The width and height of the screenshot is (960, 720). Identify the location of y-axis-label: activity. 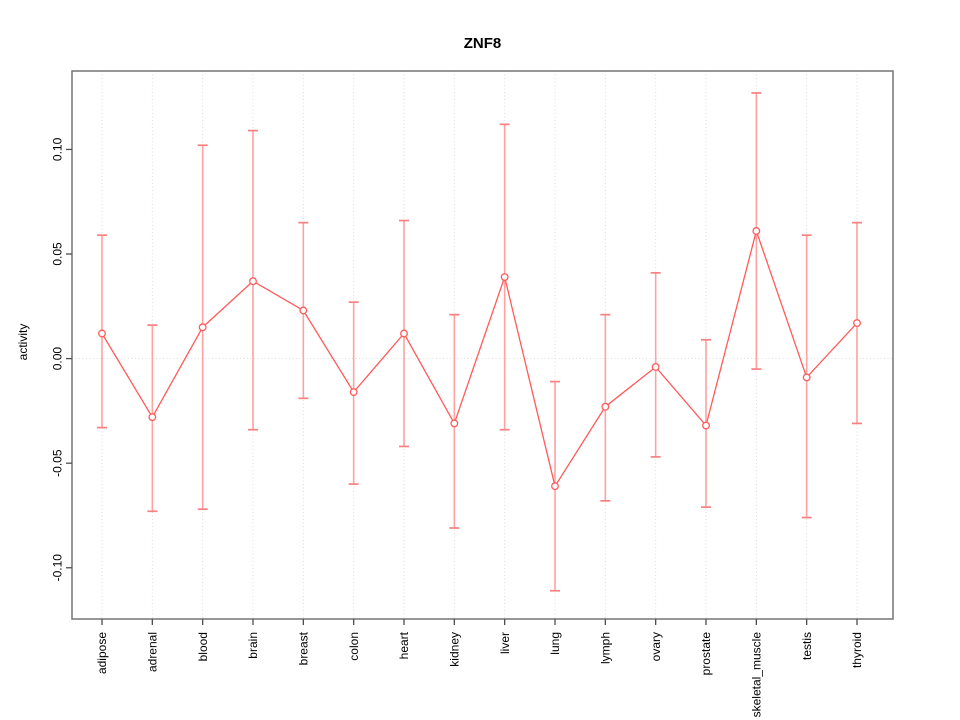
(23, 342).